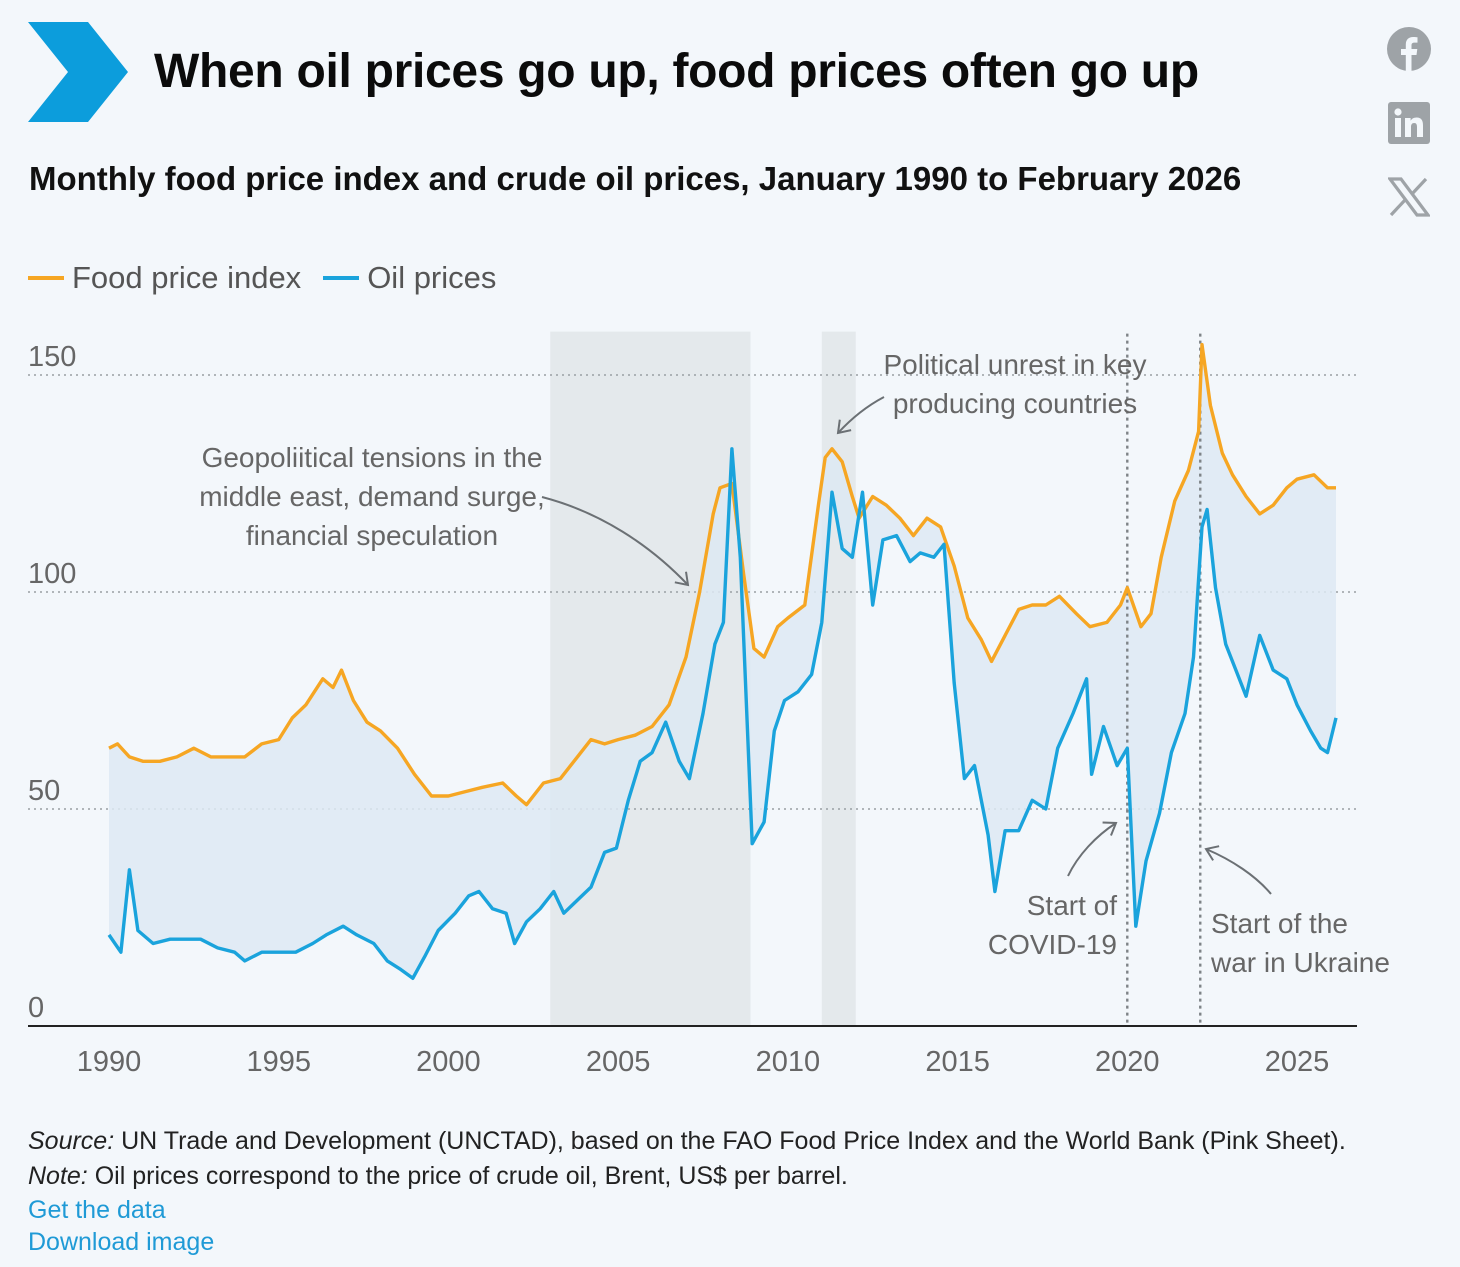 This screenshot has height=1267, width=1460. What do you see at coordinates (121, 1242) in the screenshot?
I see `download-image-link: Download image` at bounding box center [121, 1242].